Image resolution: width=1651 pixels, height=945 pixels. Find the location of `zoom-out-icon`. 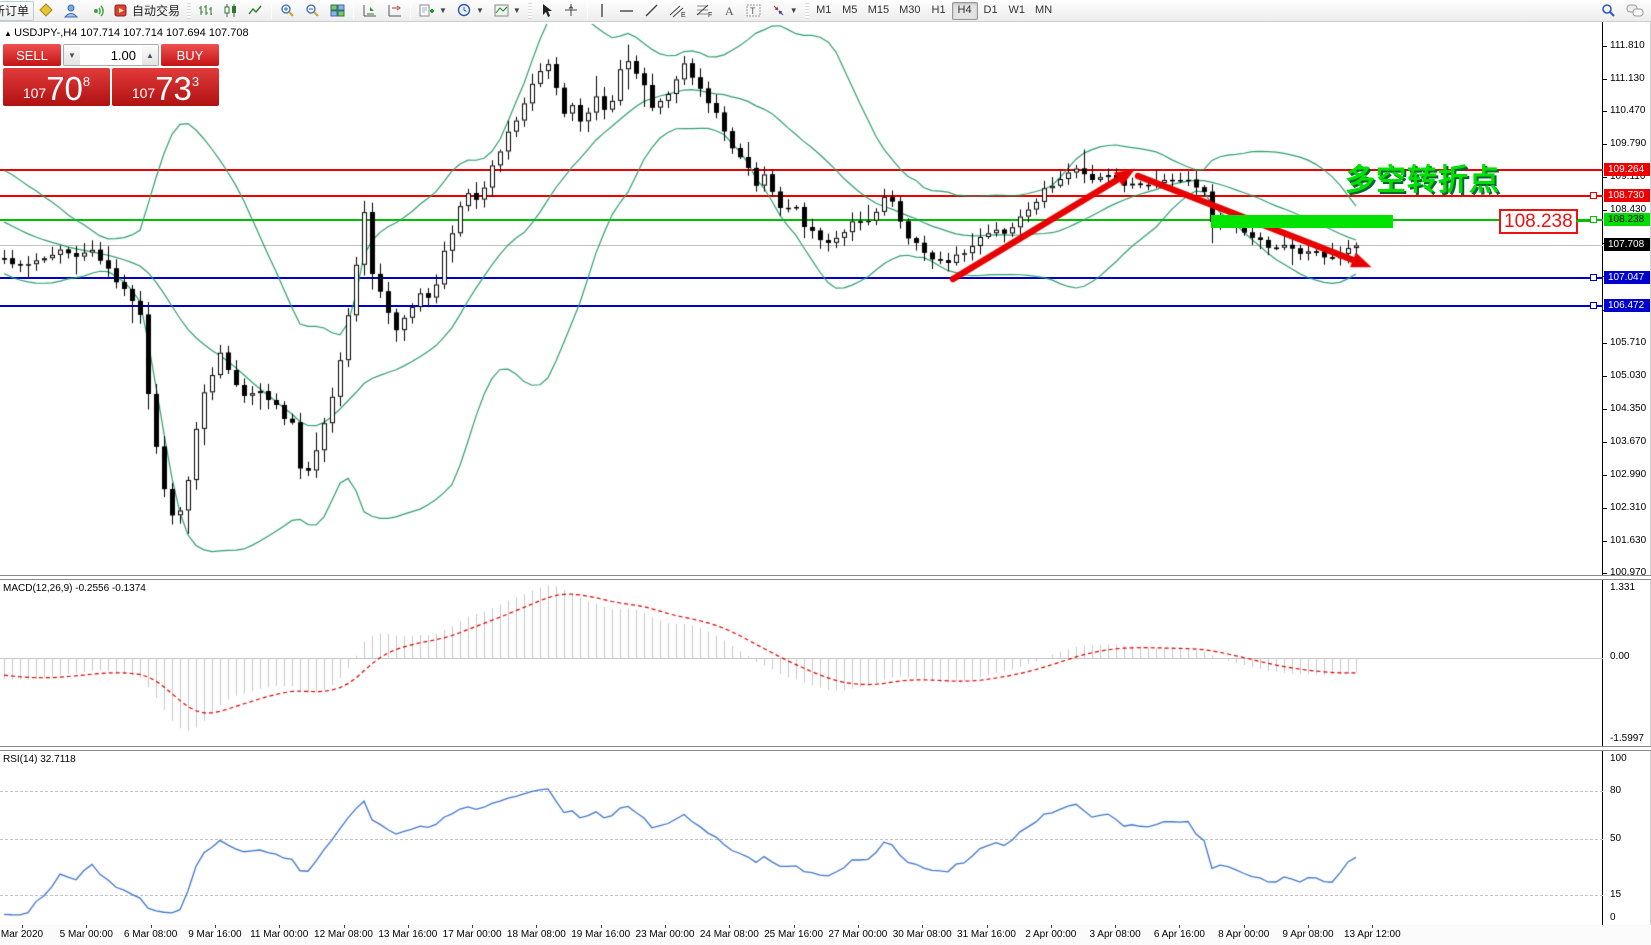

zoom-out-icon is located at coordinates (312, 11).